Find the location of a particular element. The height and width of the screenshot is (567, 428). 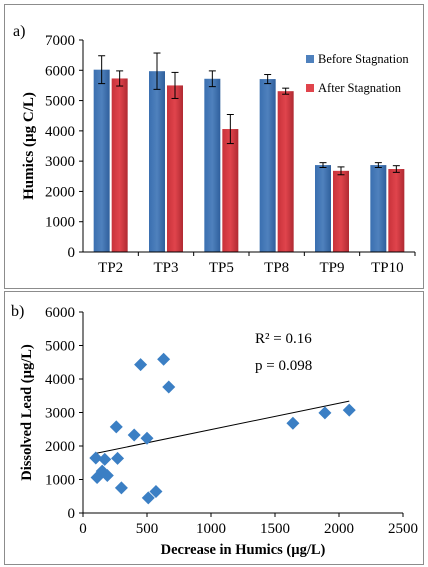

panel-a-label: a) is located at coordinates (19, 31).